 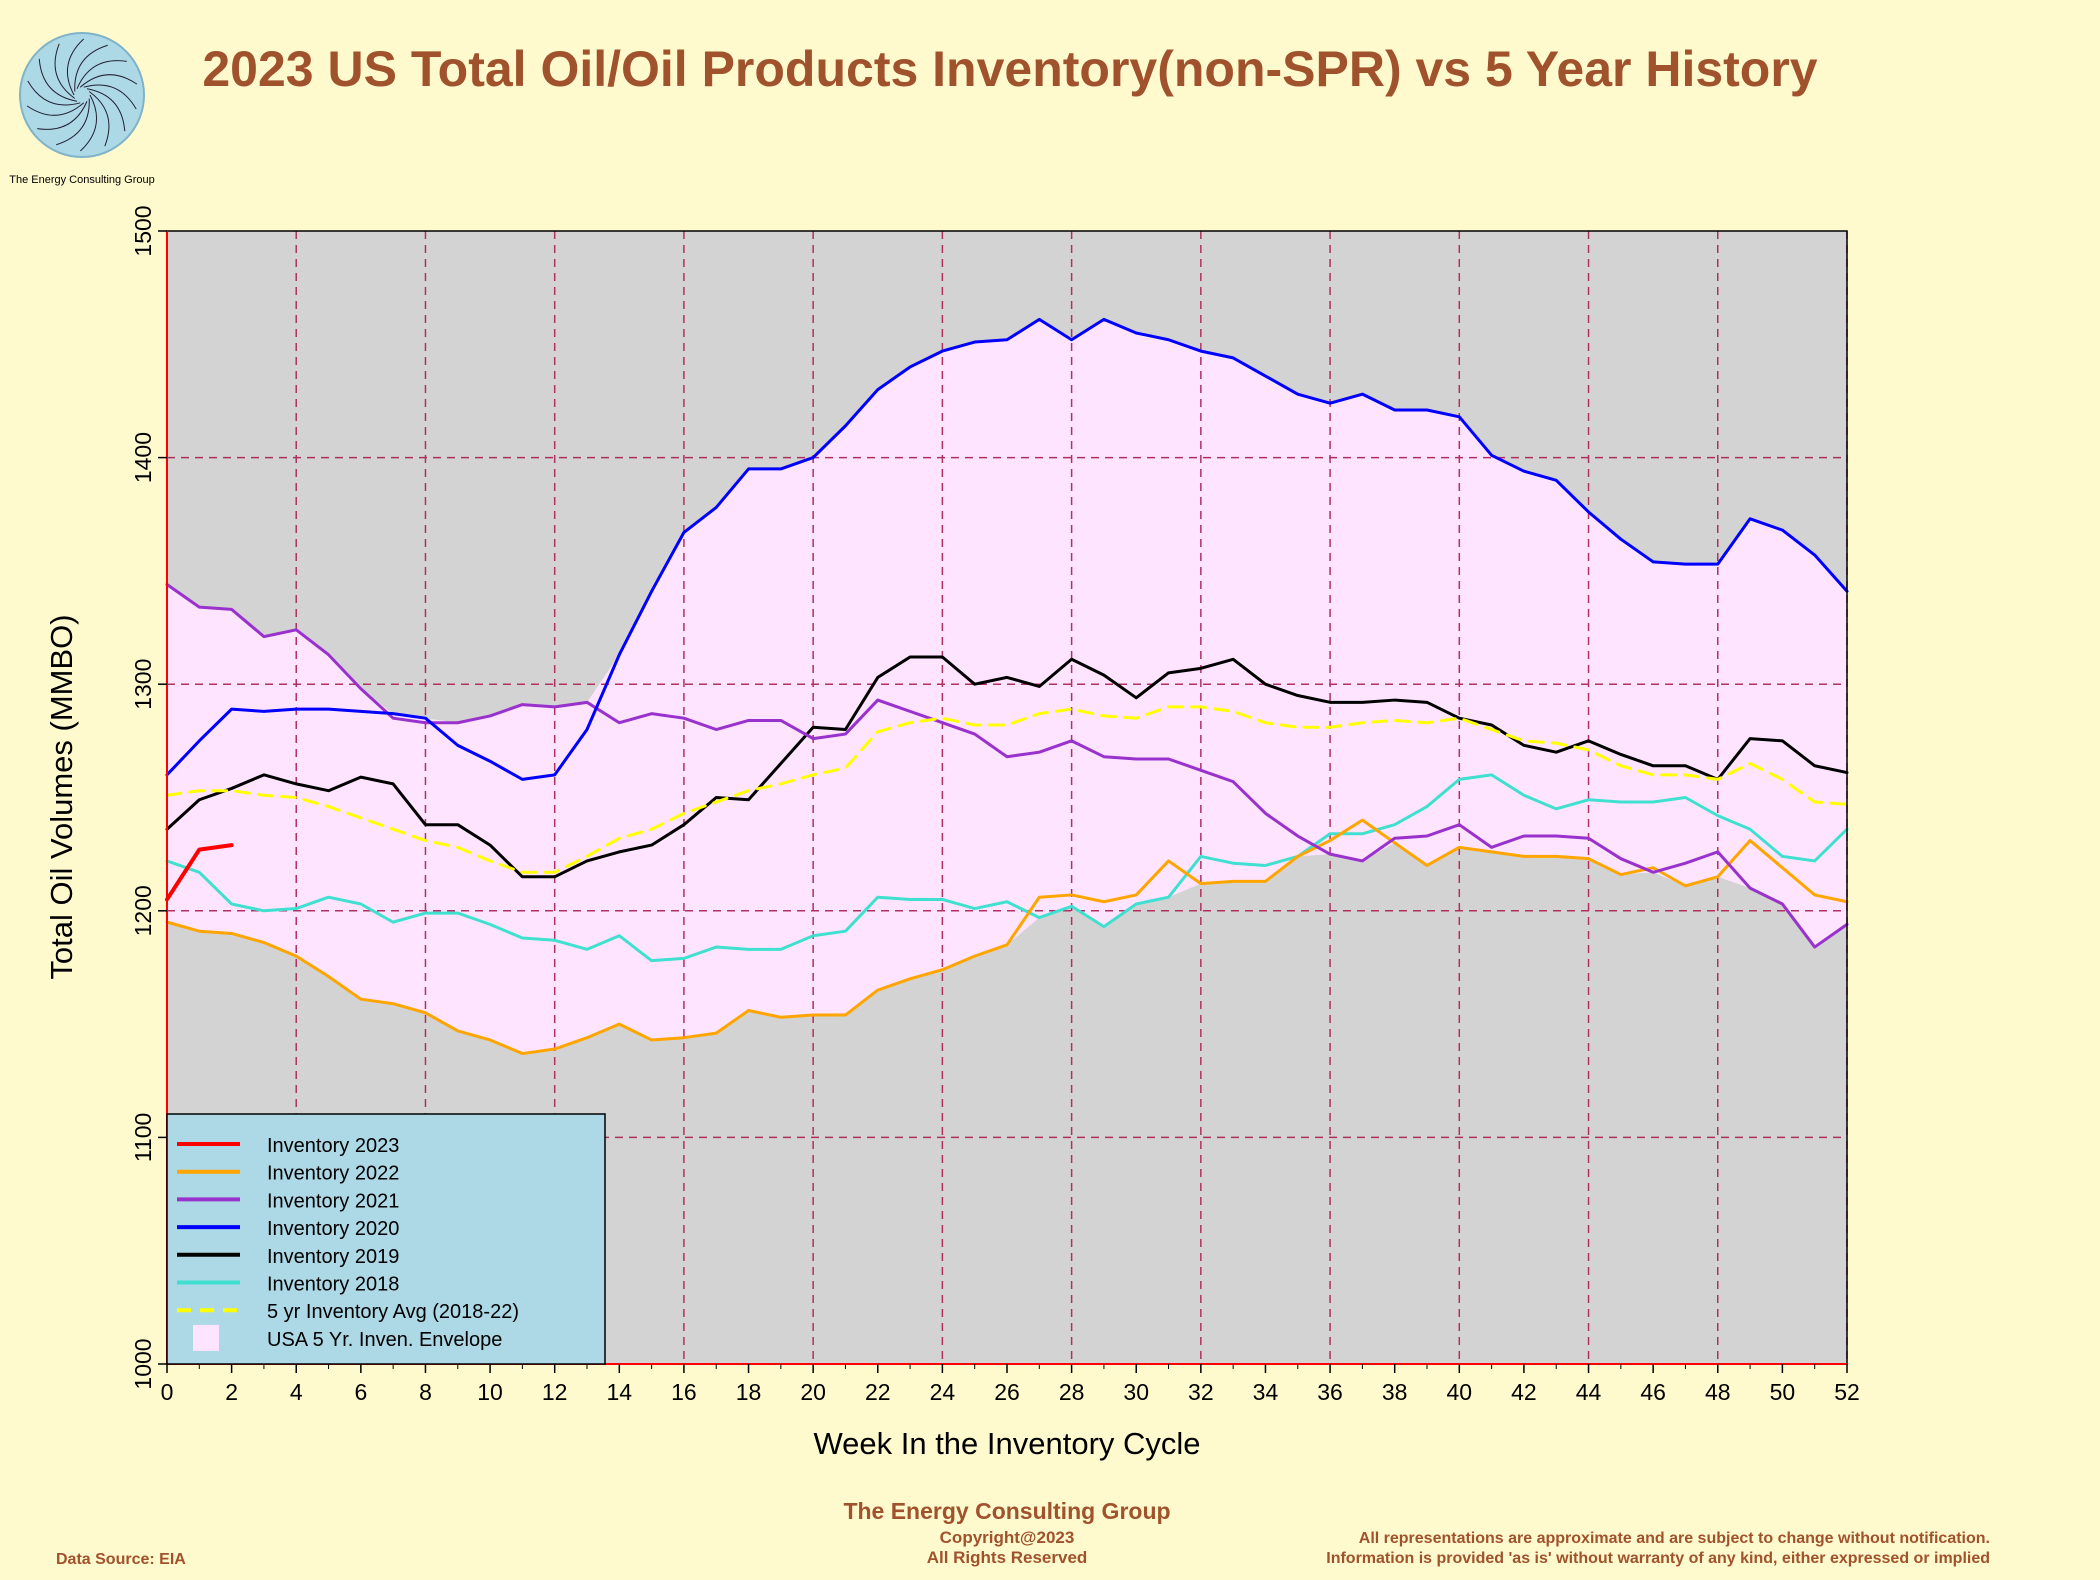 What do you see at coordinates (1072, 1392) in the screenshot?
I see `x-tick-label: 28` at bounding box center [1072, 1392].